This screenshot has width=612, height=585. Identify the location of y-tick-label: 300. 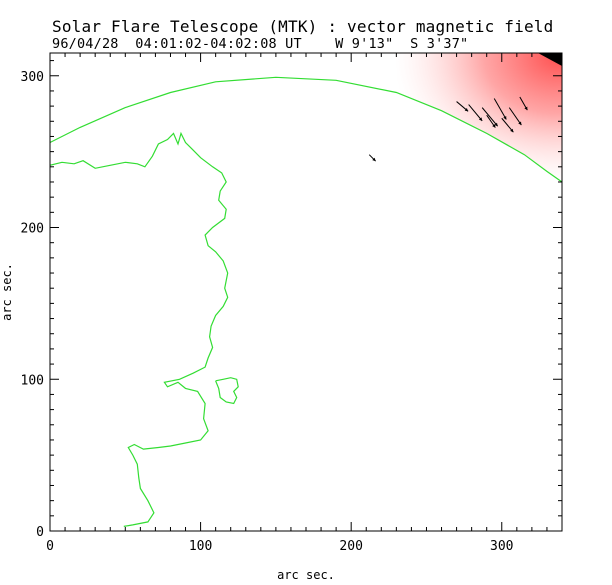
(32, 77).